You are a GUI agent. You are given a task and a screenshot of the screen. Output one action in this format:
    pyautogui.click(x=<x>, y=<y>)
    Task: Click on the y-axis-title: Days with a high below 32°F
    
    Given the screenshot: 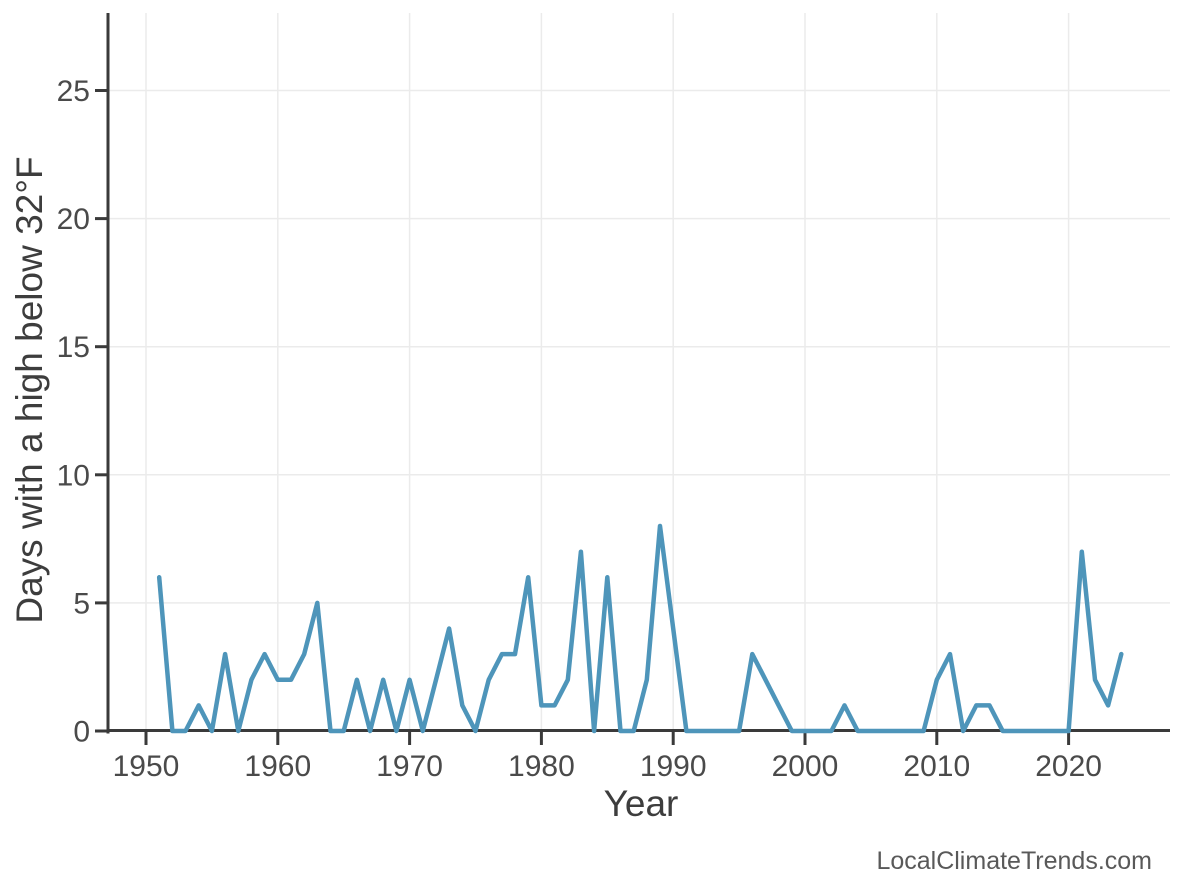 What is the action you would take?
    pyautogui.click(x=29, y=389)
    